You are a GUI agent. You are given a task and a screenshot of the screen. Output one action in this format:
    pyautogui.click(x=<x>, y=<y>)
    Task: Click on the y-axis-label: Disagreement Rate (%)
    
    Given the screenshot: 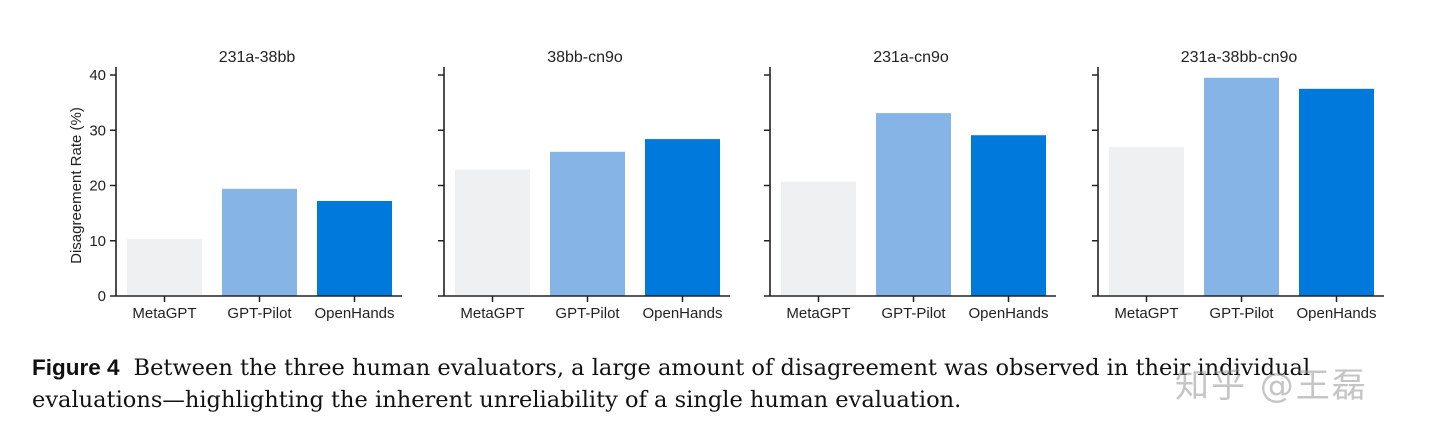 What is the action you would take?
    pyautogui.click(x=76, y=185)
    